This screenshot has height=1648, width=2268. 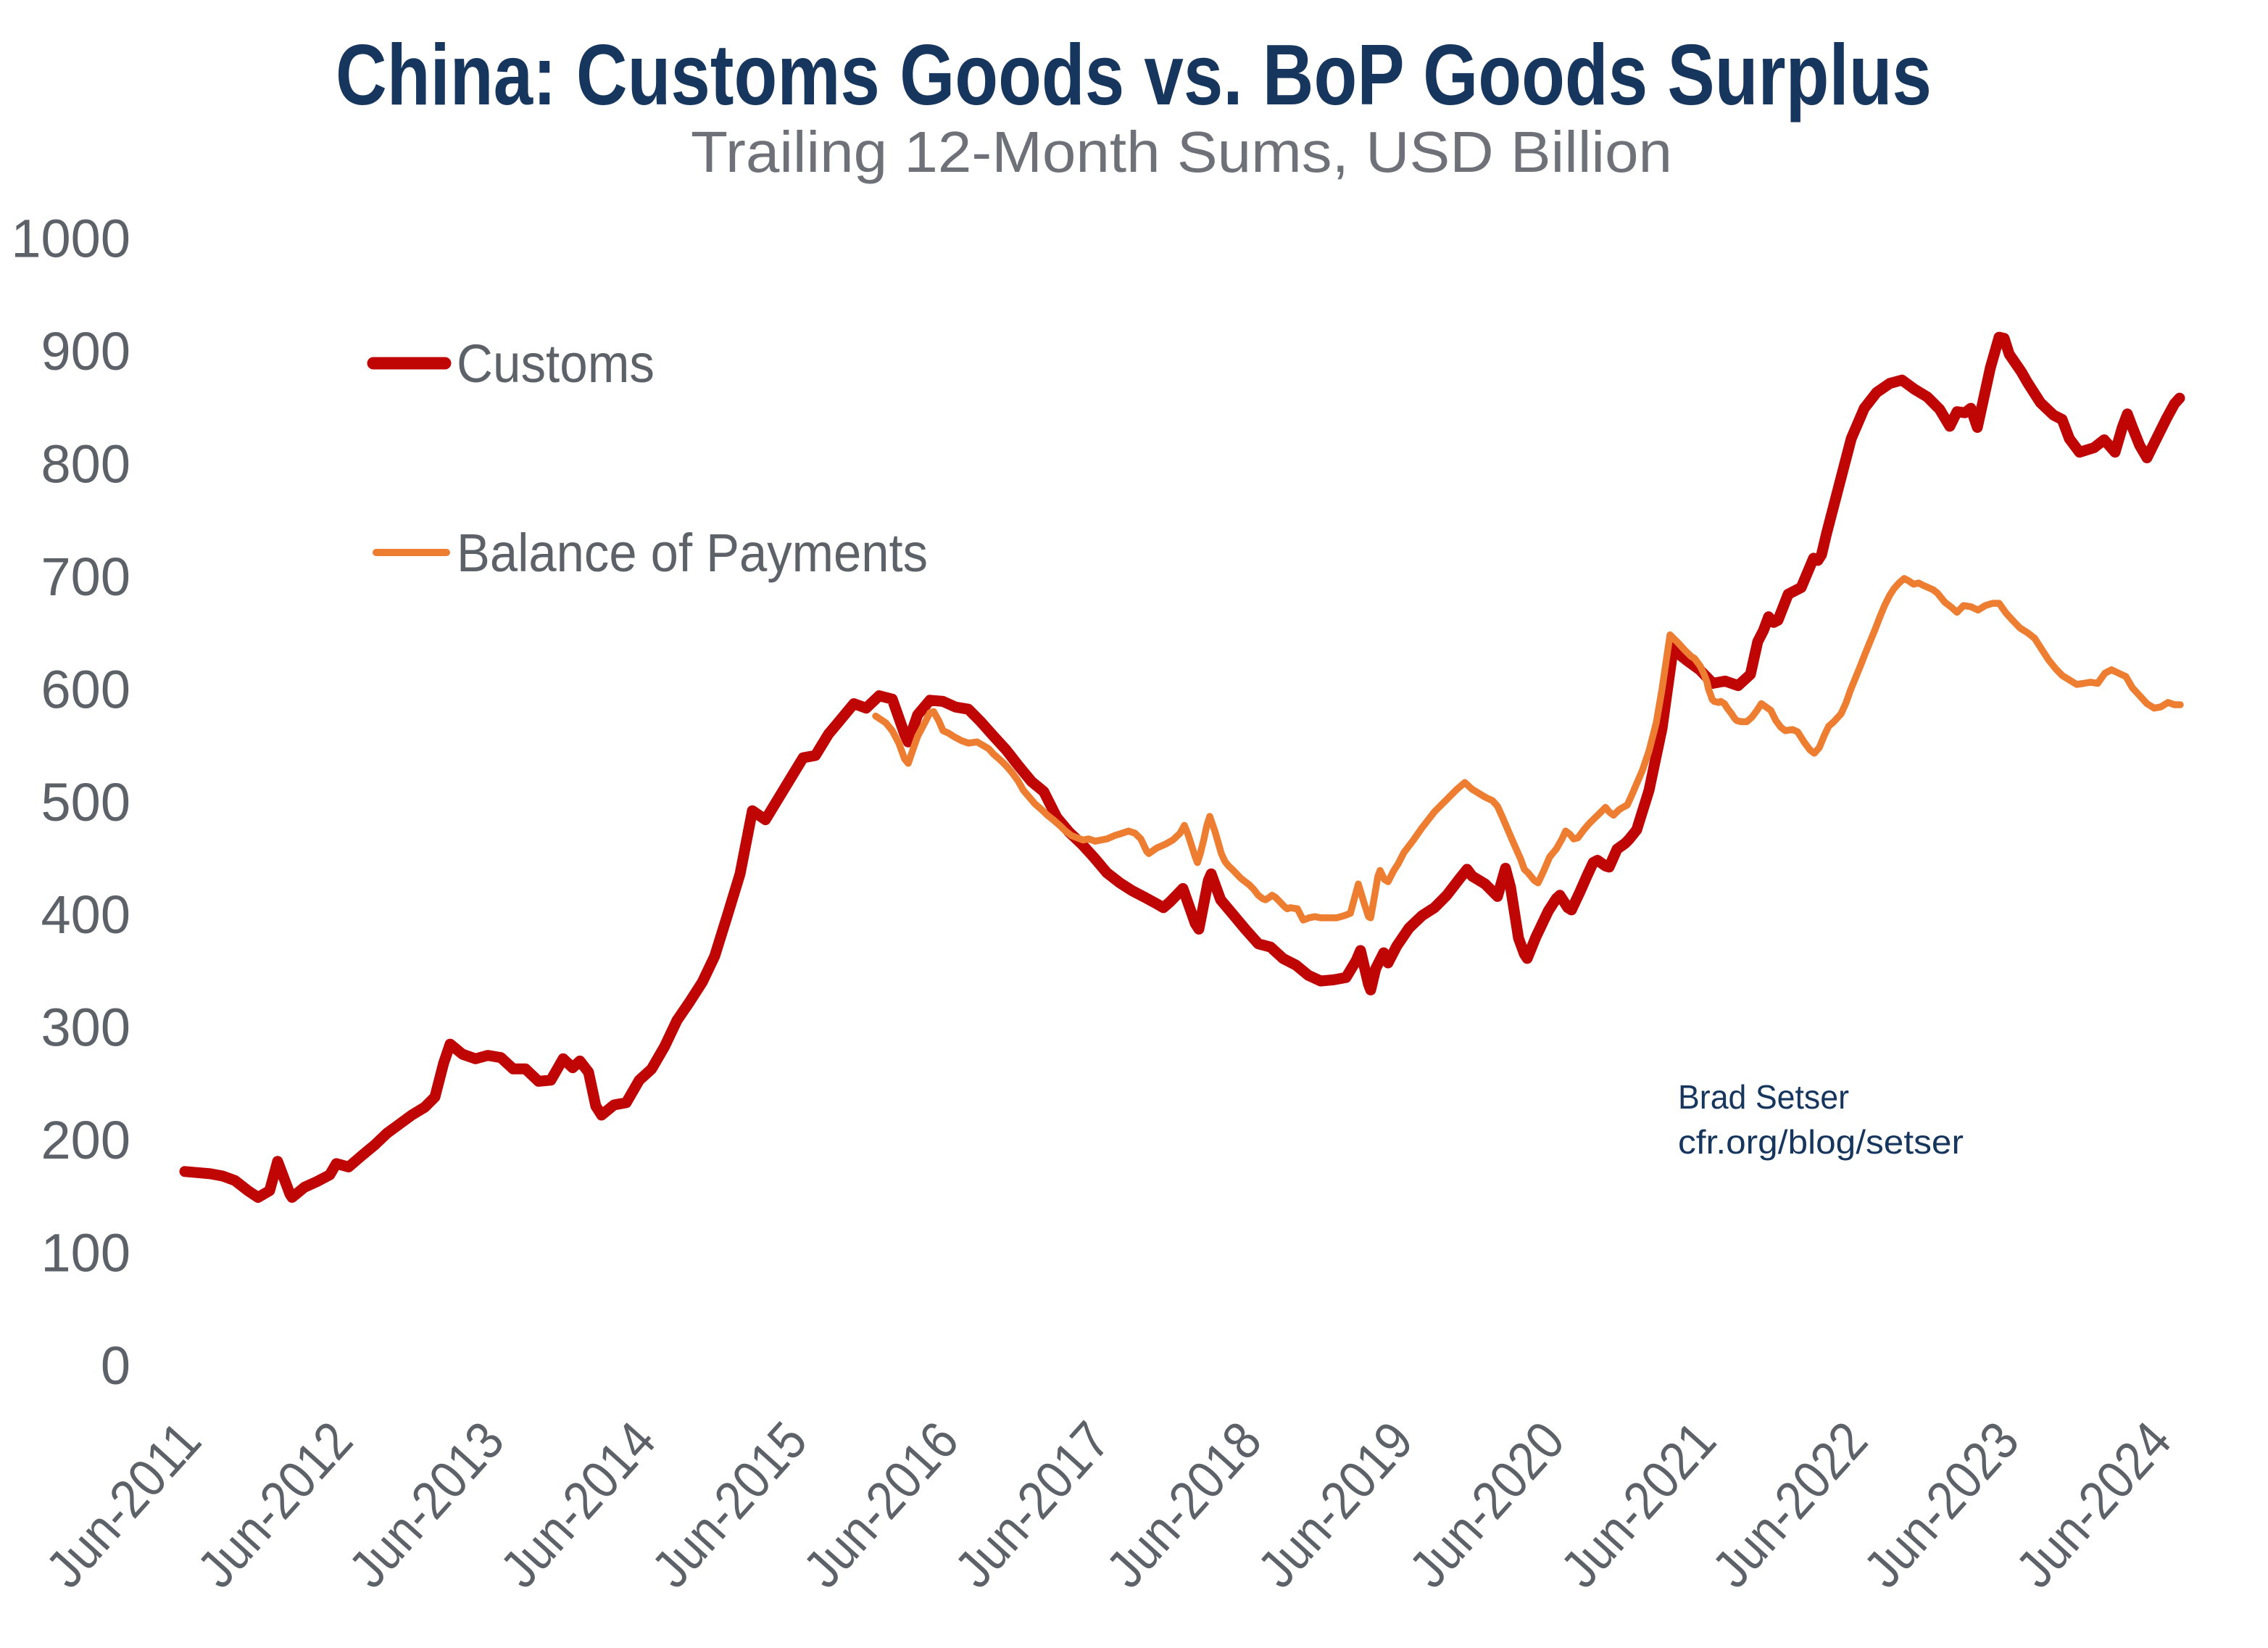 What do you see at coordinates (85, 464) in the screenshot?
I see `svg-text: 800` at bounding box center [85, 464].